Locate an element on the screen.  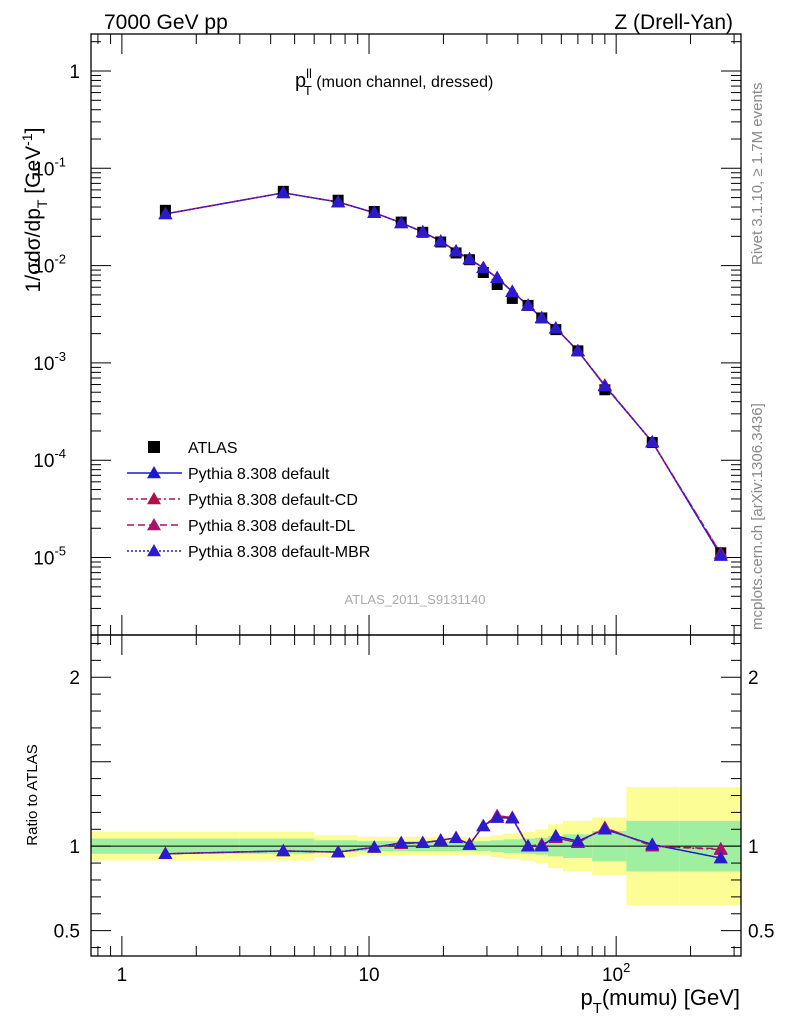
legend-marker-mbr is located at coordinates (154, 550).